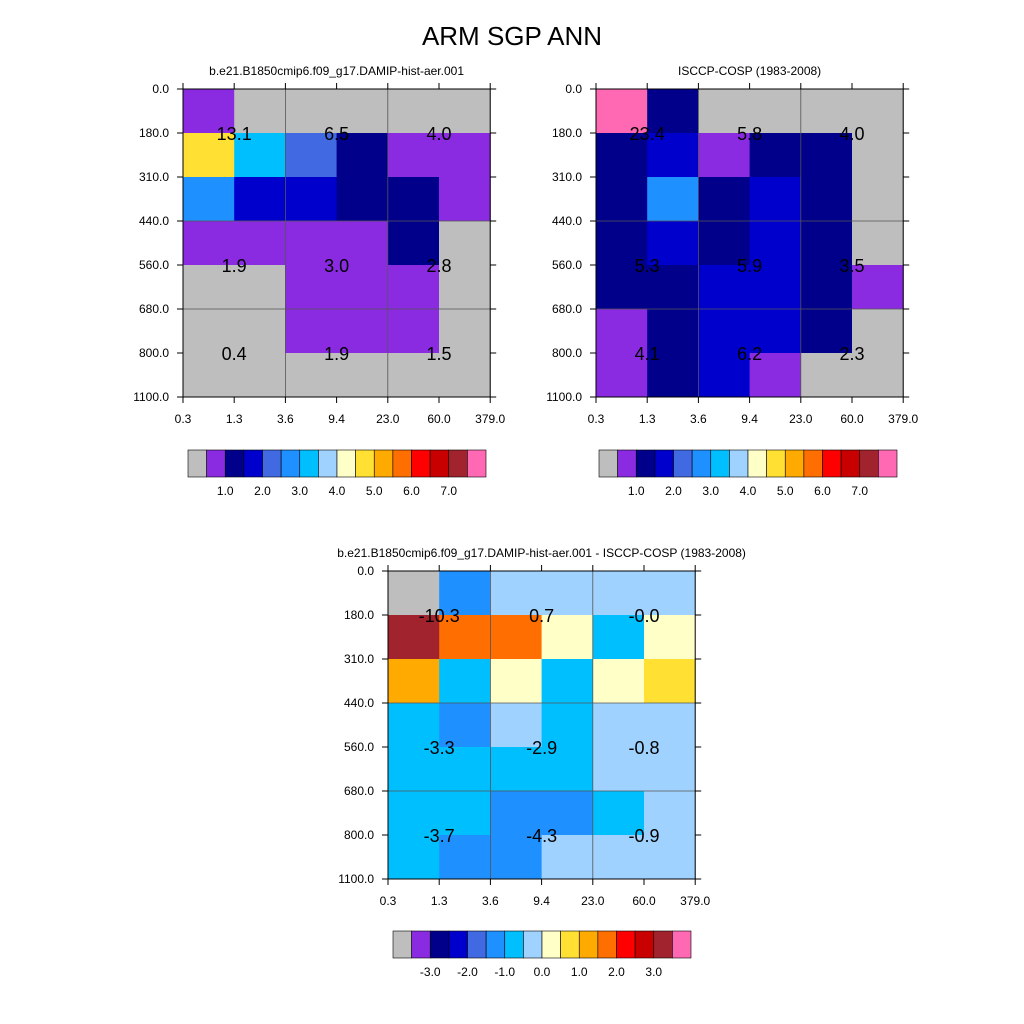  Describe the element at coordinates (775, 375) in the screenshot. I see `cell-r6-c3` at that location.